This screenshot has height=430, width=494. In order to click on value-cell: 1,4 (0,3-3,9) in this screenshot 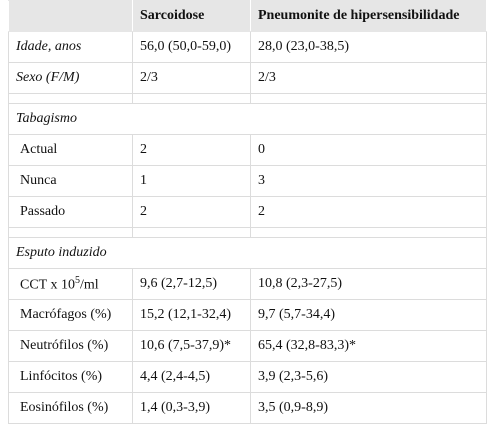, I will do `click(191, 408)`.